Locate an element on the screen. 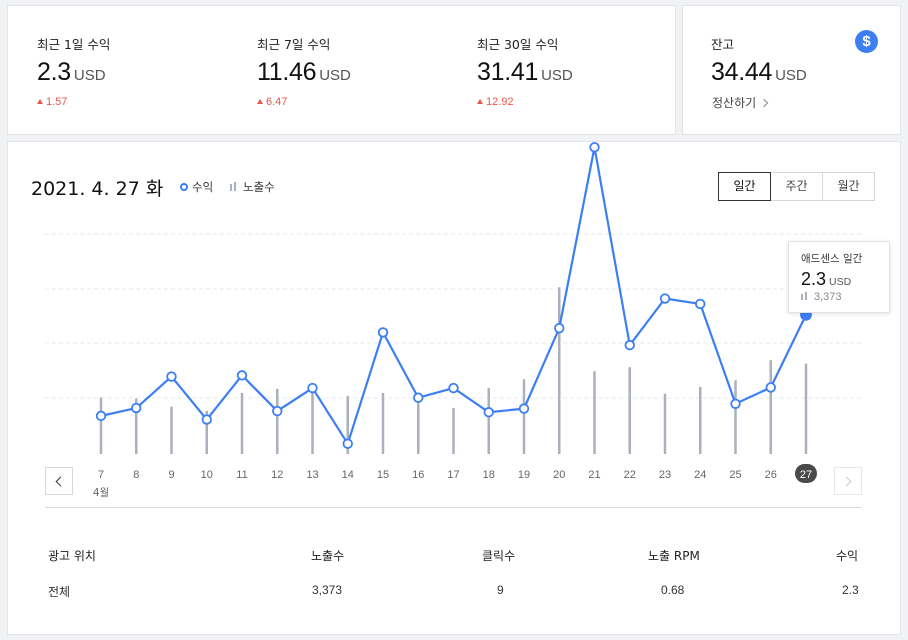  x-tick-label: 7 is located at coordinates (101, 475).